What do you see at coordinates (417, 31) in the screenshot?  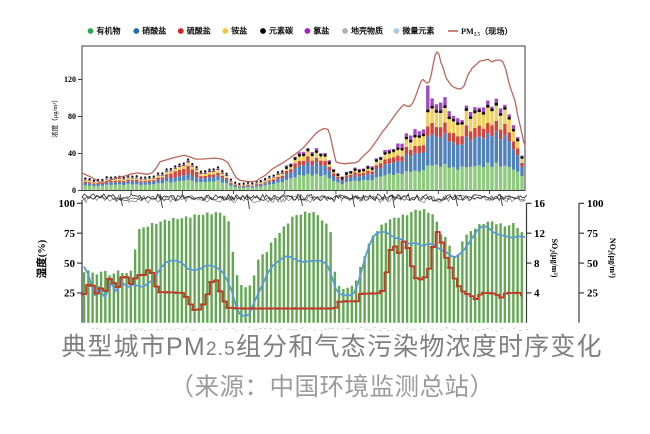 I see `svg-text: 微量元素` at bounding box center [417, 31].